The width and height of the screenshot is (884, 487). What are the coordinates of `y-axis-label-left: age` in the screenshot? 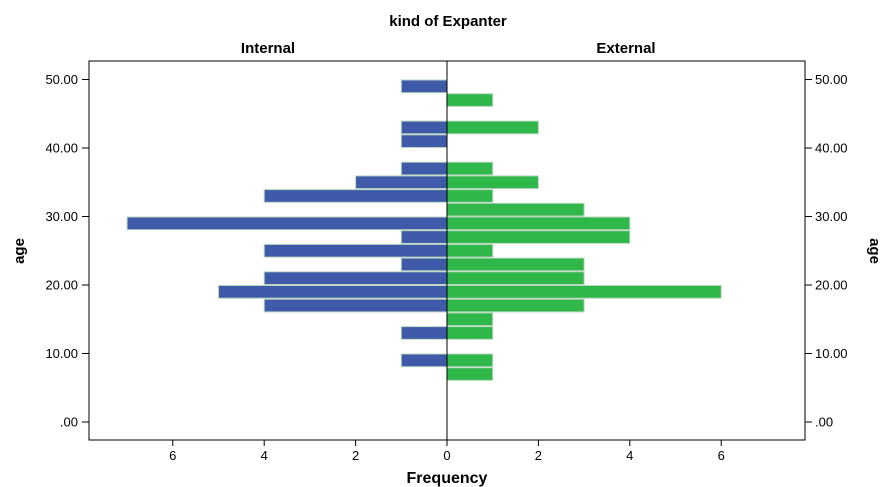 It's located at (19, 251).